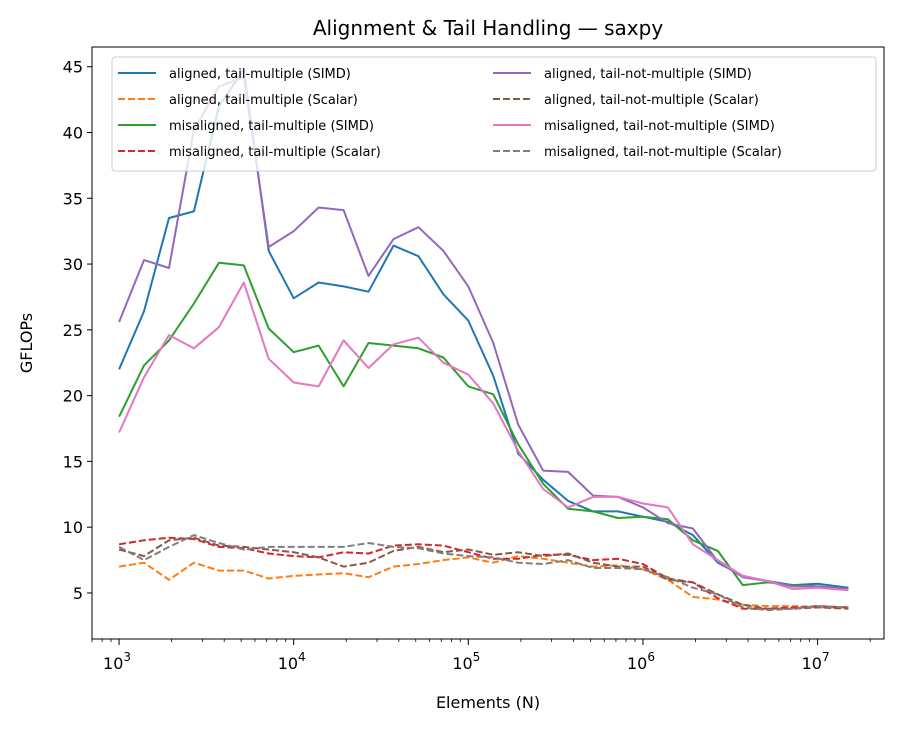 The width and height of the screenshot is (901, 729). What do you see at coordinates (73, 67) in the screenshot?
I see `y-tick-label: 45` at bounding box center [73, 67].